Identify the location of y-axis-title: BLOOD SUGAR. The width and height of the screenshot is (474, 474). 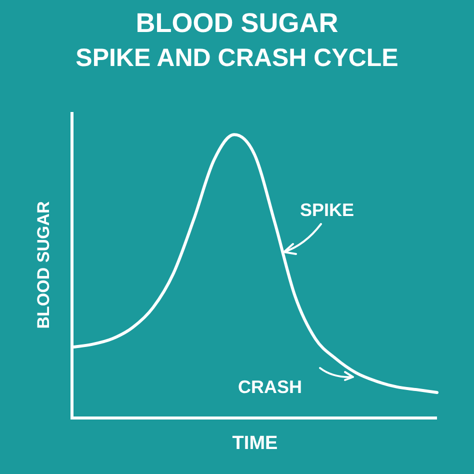
(44, 265).